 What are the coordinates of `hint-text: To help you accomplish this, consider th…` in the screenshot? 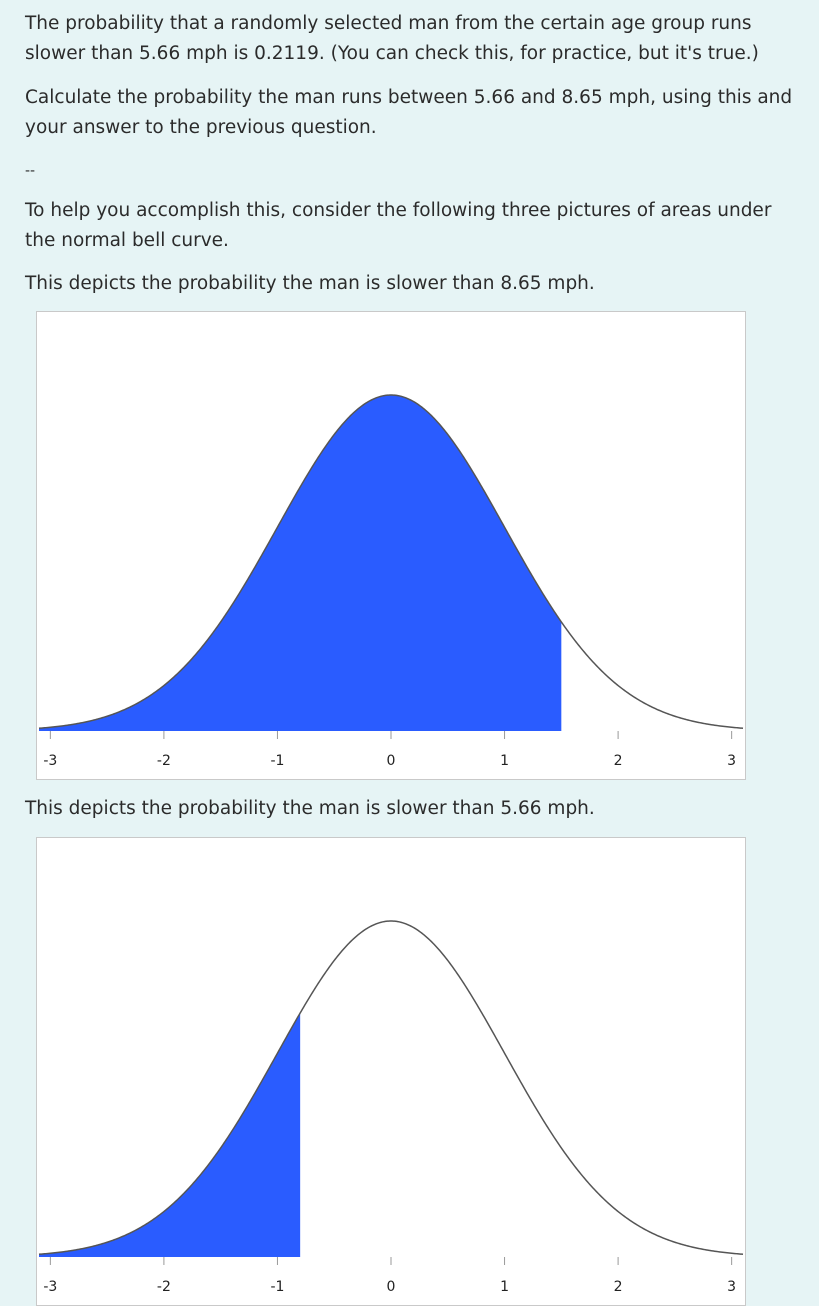 It's located at (398, 225).